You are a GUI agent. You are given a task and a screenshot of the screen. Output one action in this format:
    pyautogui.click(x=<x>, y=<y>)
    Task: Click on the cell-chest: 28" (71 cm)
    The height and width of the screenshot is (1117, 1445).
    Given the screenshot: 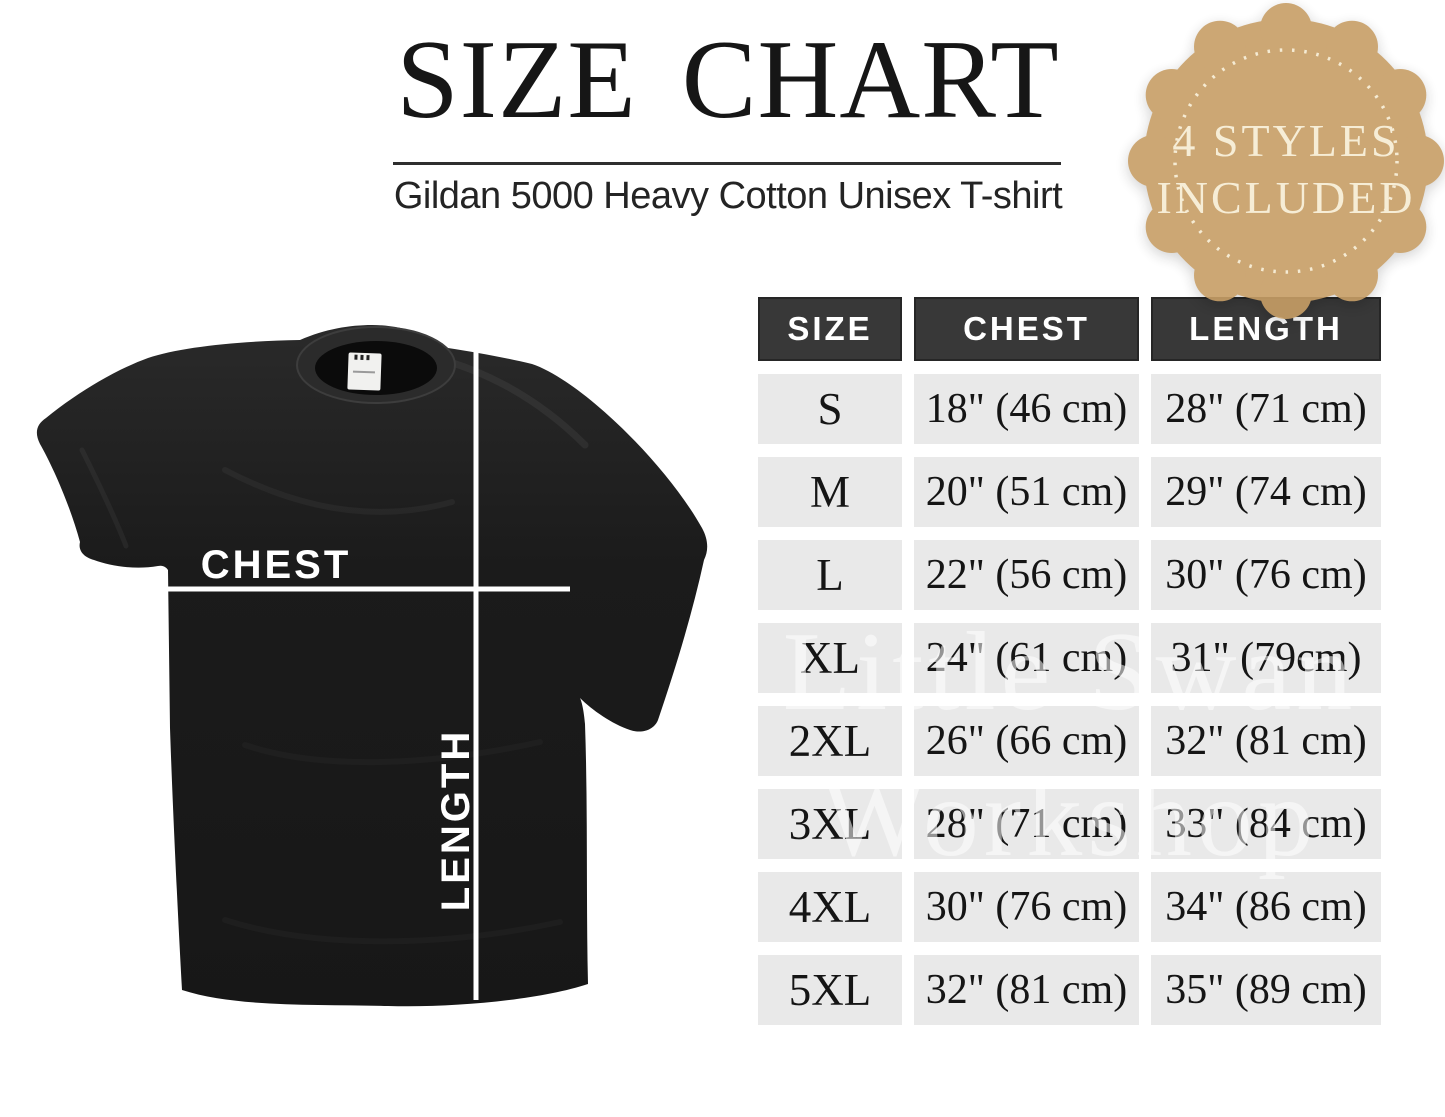 What is the action you would take?
    pyautogui.click(x=1026, y=824)
    